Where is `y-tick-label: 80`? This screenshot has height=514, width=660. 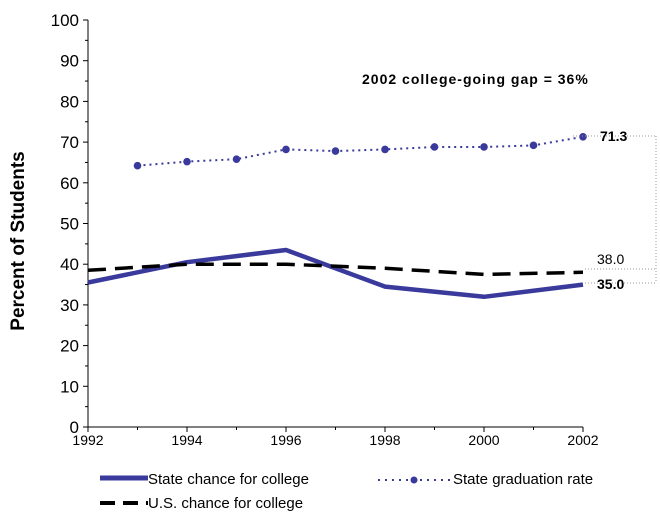 y-tick-label: 80 is located at coordinates (69, 101).